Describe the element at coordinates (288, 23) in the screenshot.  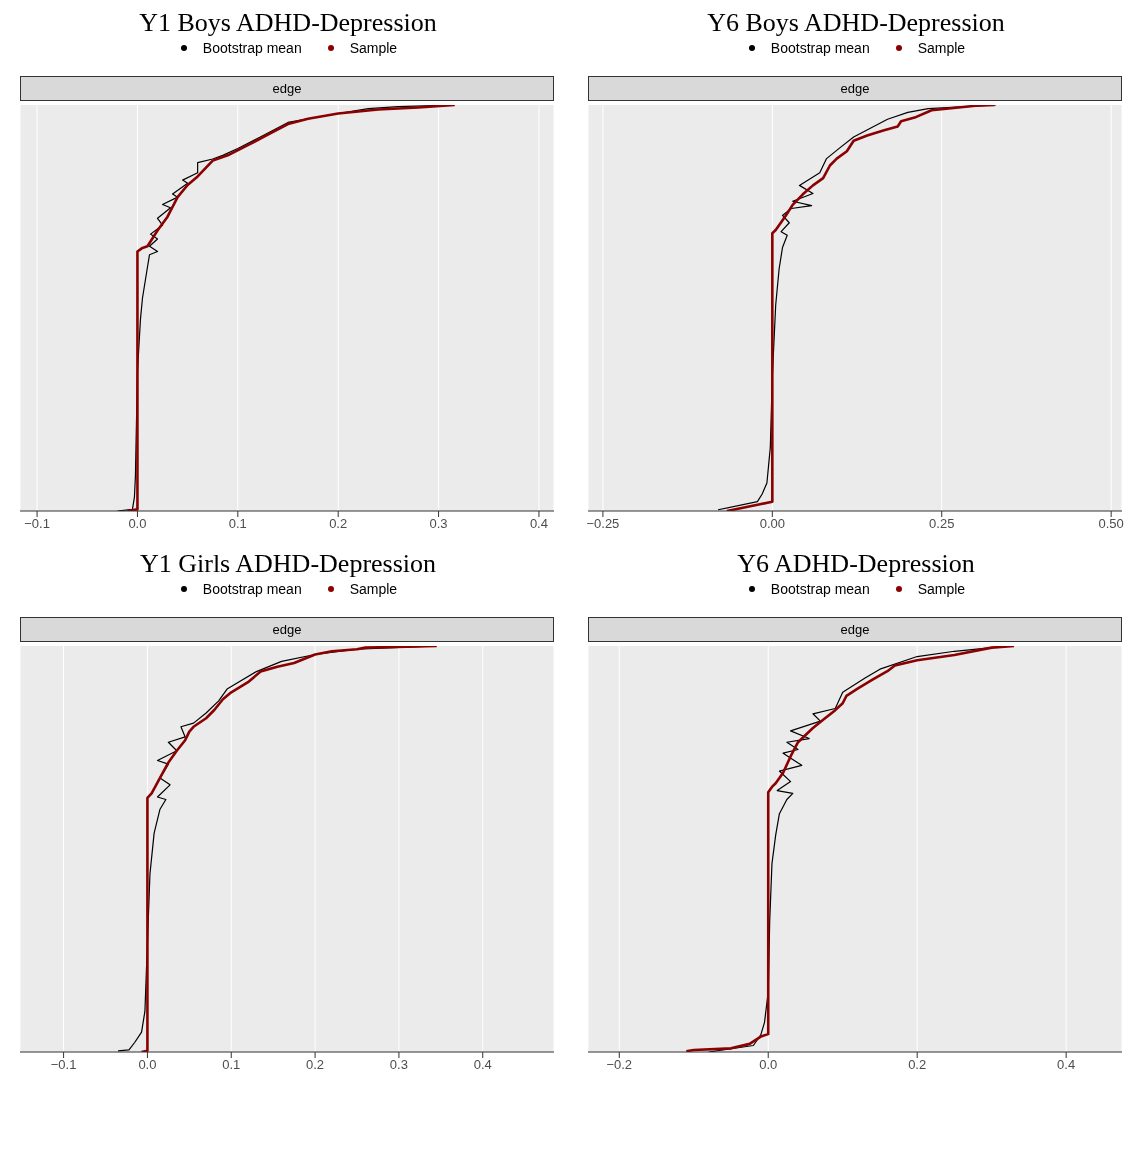
I see `chart-title: Y1 Boys ADHD-Depression` at that location.